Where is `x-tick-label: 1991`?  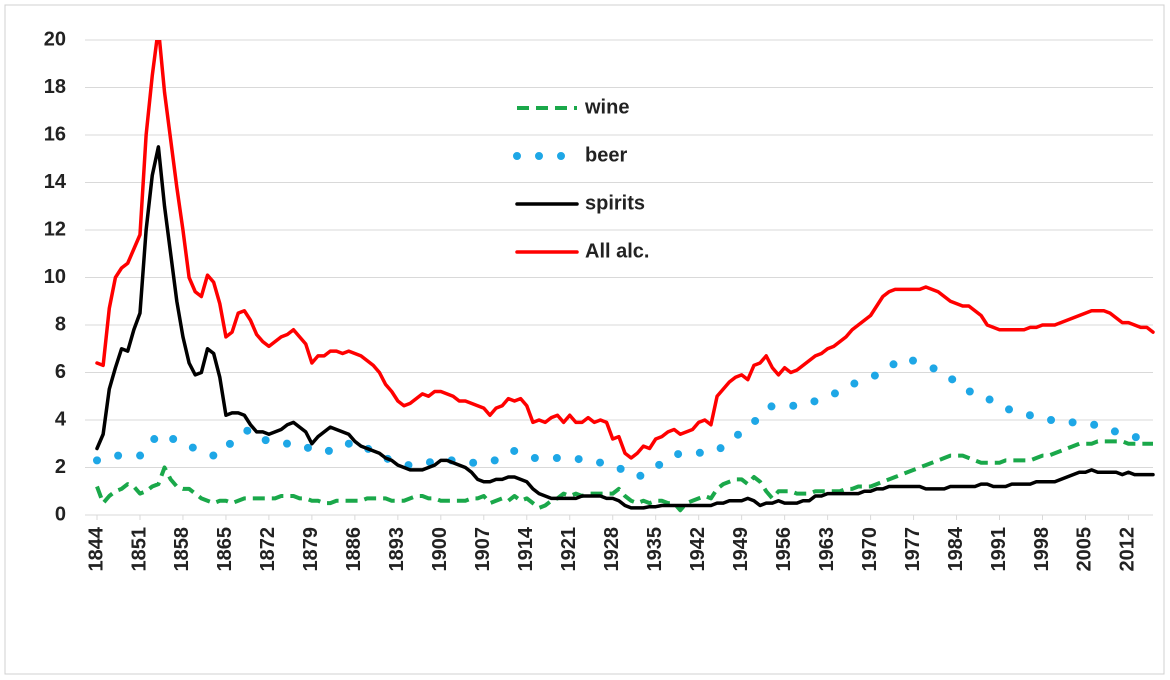 x-tick-label: 1991 is located at coordinates (999, 549).